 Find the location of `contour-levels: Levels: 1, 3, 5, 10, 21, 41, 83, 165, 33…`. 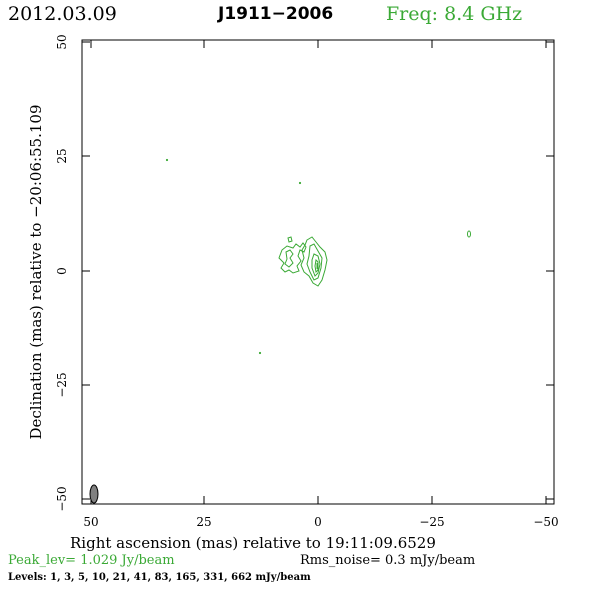

contour-levels: Levels: 1, 3, 5, 10, 21, 41, 83, 165, 33… is located at coordinates (159, 577).